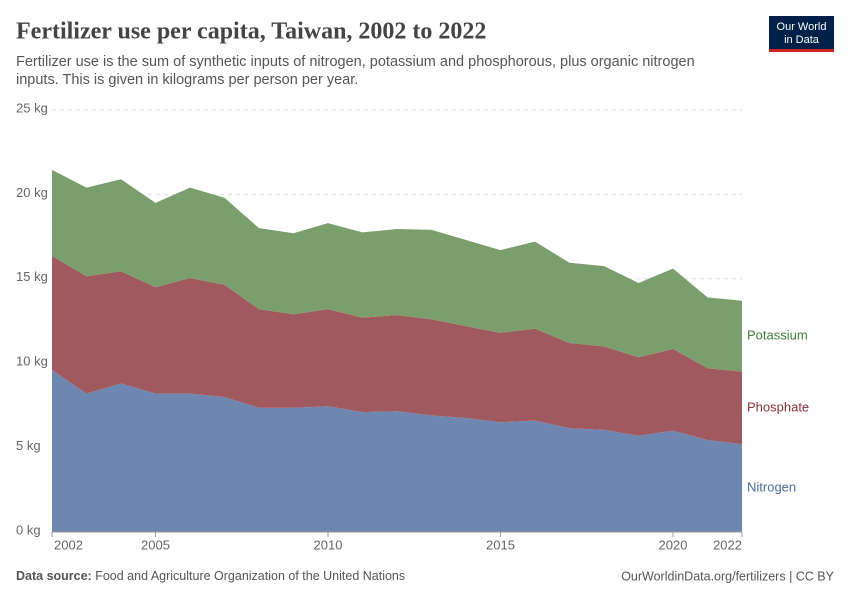 Image resolution: width=850 pixels, height=600 pixels. I want to click on x-tick-label: 2005, so click(155, 544).